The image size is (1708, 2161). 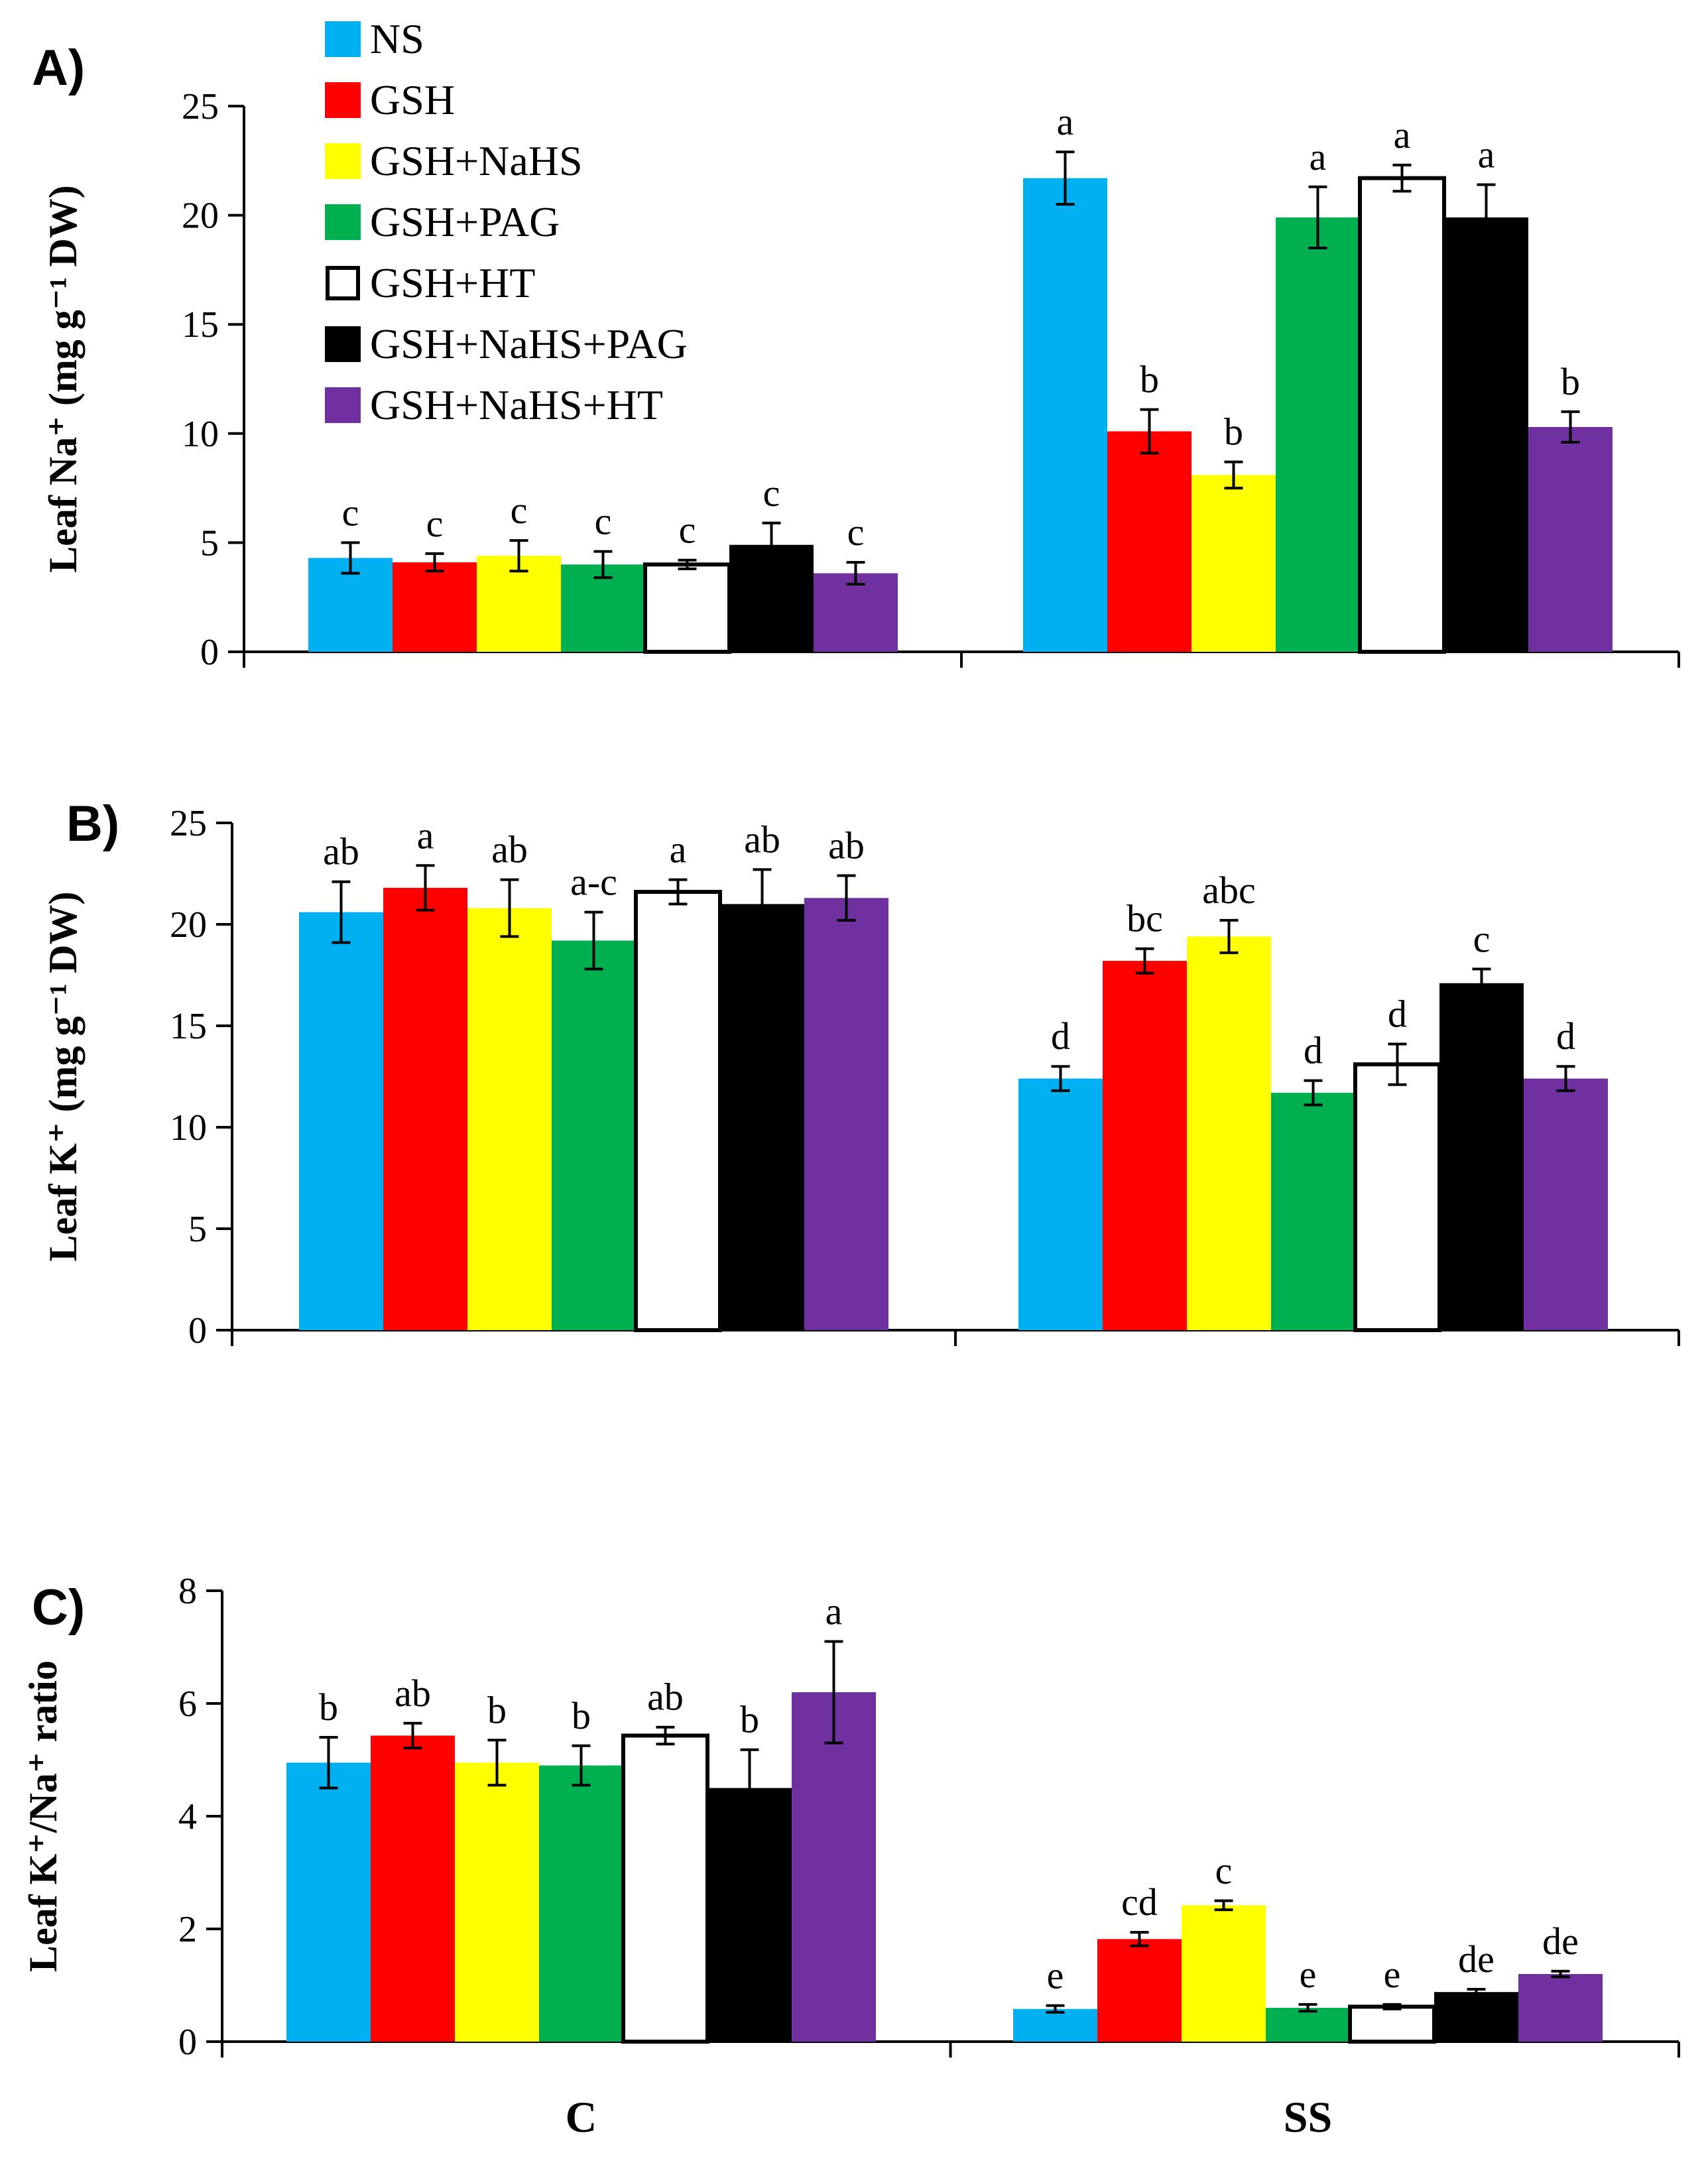 What do you see at coordinates (187, 2042) in the screenshot?
I see `y-tick-label: 0` at bounding box center [187, 2042].